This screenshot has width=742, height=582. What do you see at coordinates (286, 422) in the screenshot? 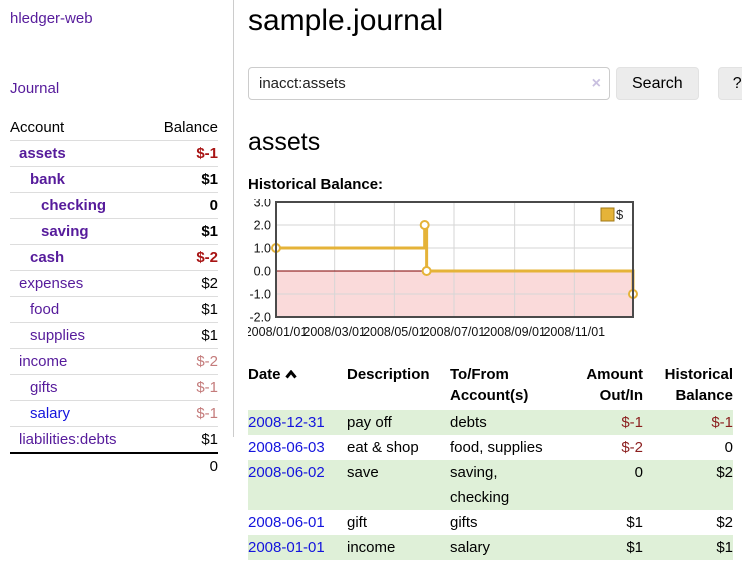
I see `transaction-date-link: 2008-12-31` at bounding box center [286, 422].